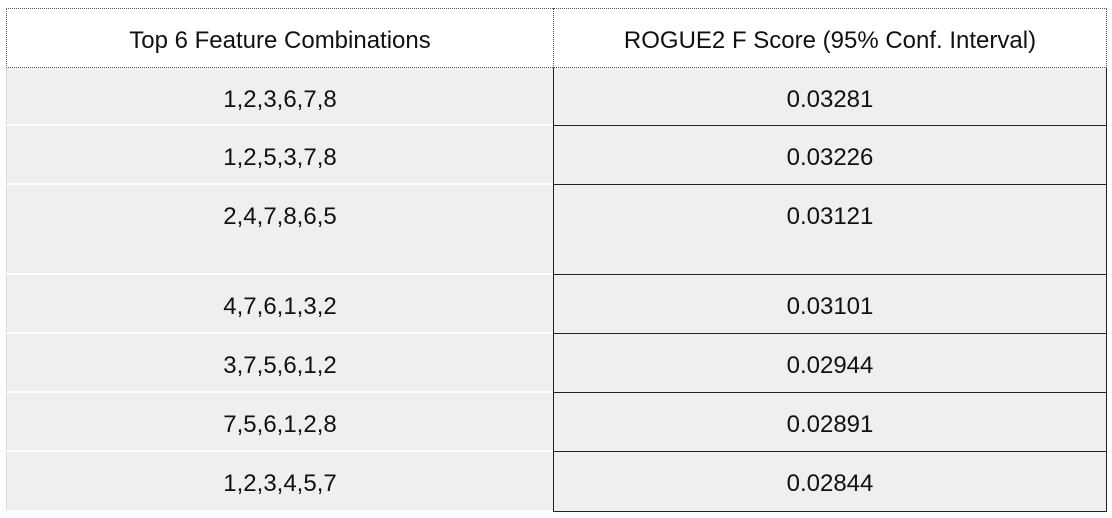  Describe the element at coordinates (830, 155) in the screenshot. I see `score-cell: 0.03226` at that location.